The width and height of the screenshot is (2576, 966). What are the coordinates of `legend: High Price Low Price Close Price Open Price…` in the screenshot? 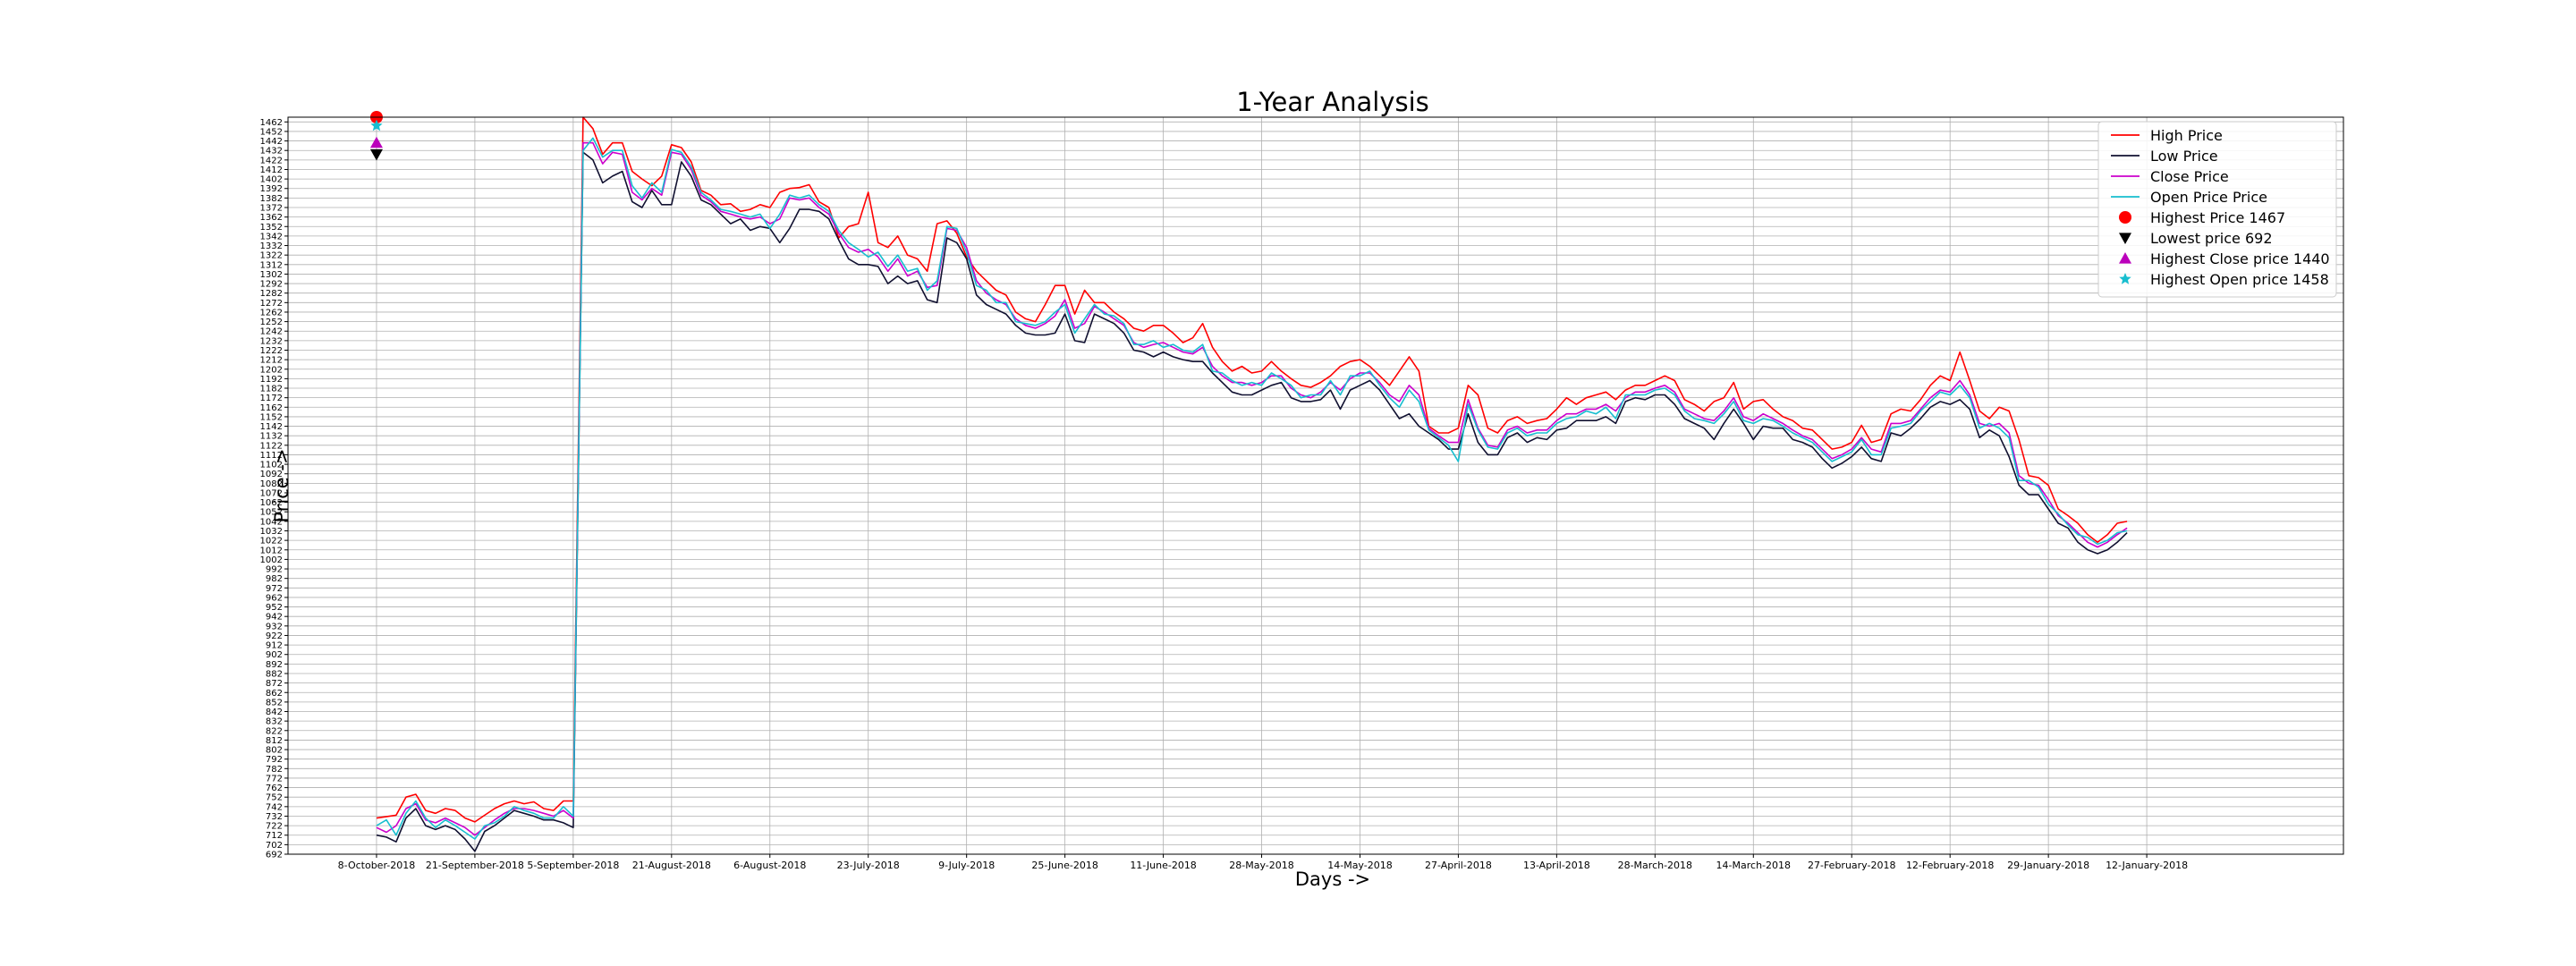 It's located at (2217, 209).